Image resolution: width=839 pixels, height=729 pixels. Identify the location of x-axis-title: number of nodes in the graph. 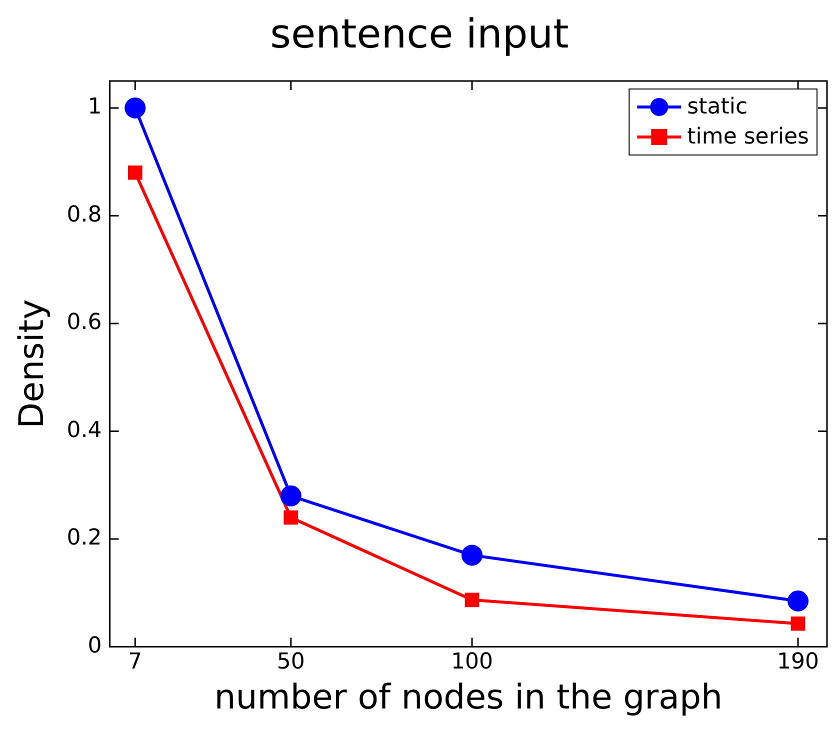
(468, 697).